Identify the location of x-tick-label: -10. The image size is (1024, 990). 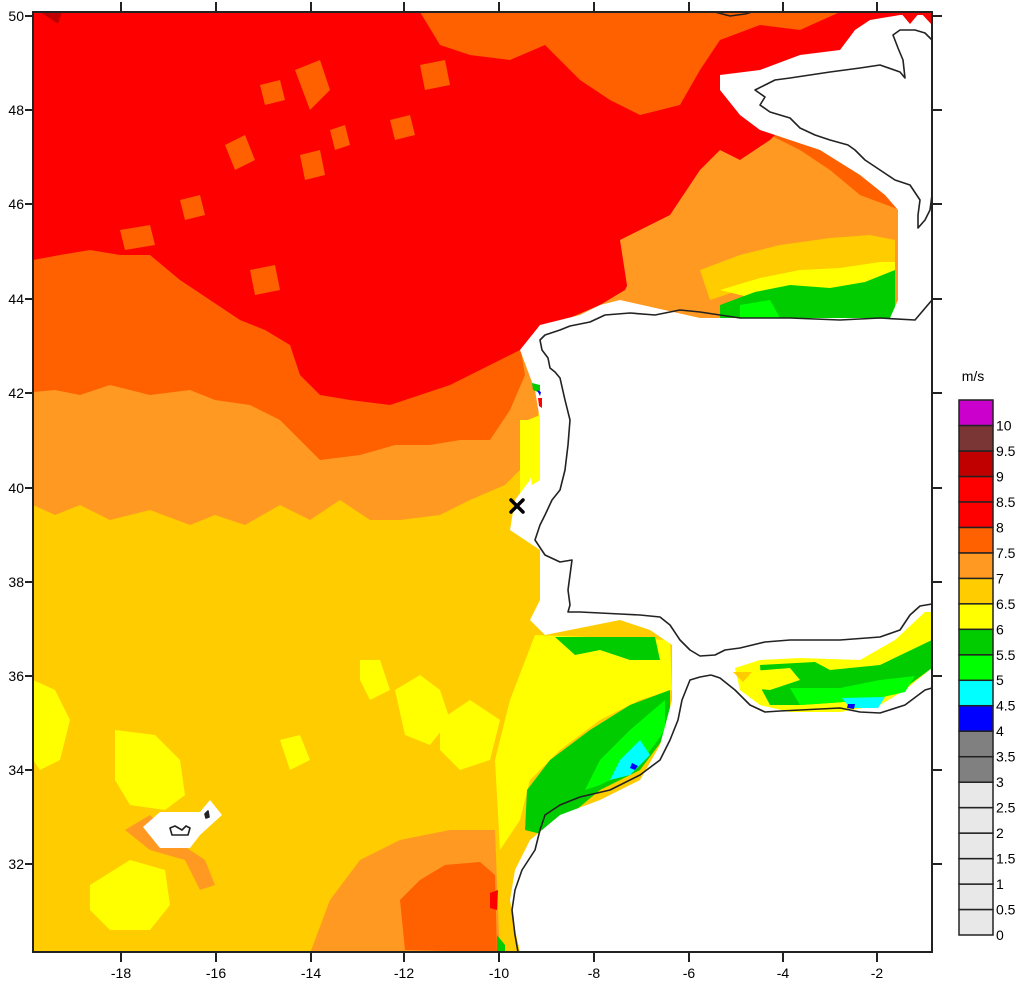
(499, 973).